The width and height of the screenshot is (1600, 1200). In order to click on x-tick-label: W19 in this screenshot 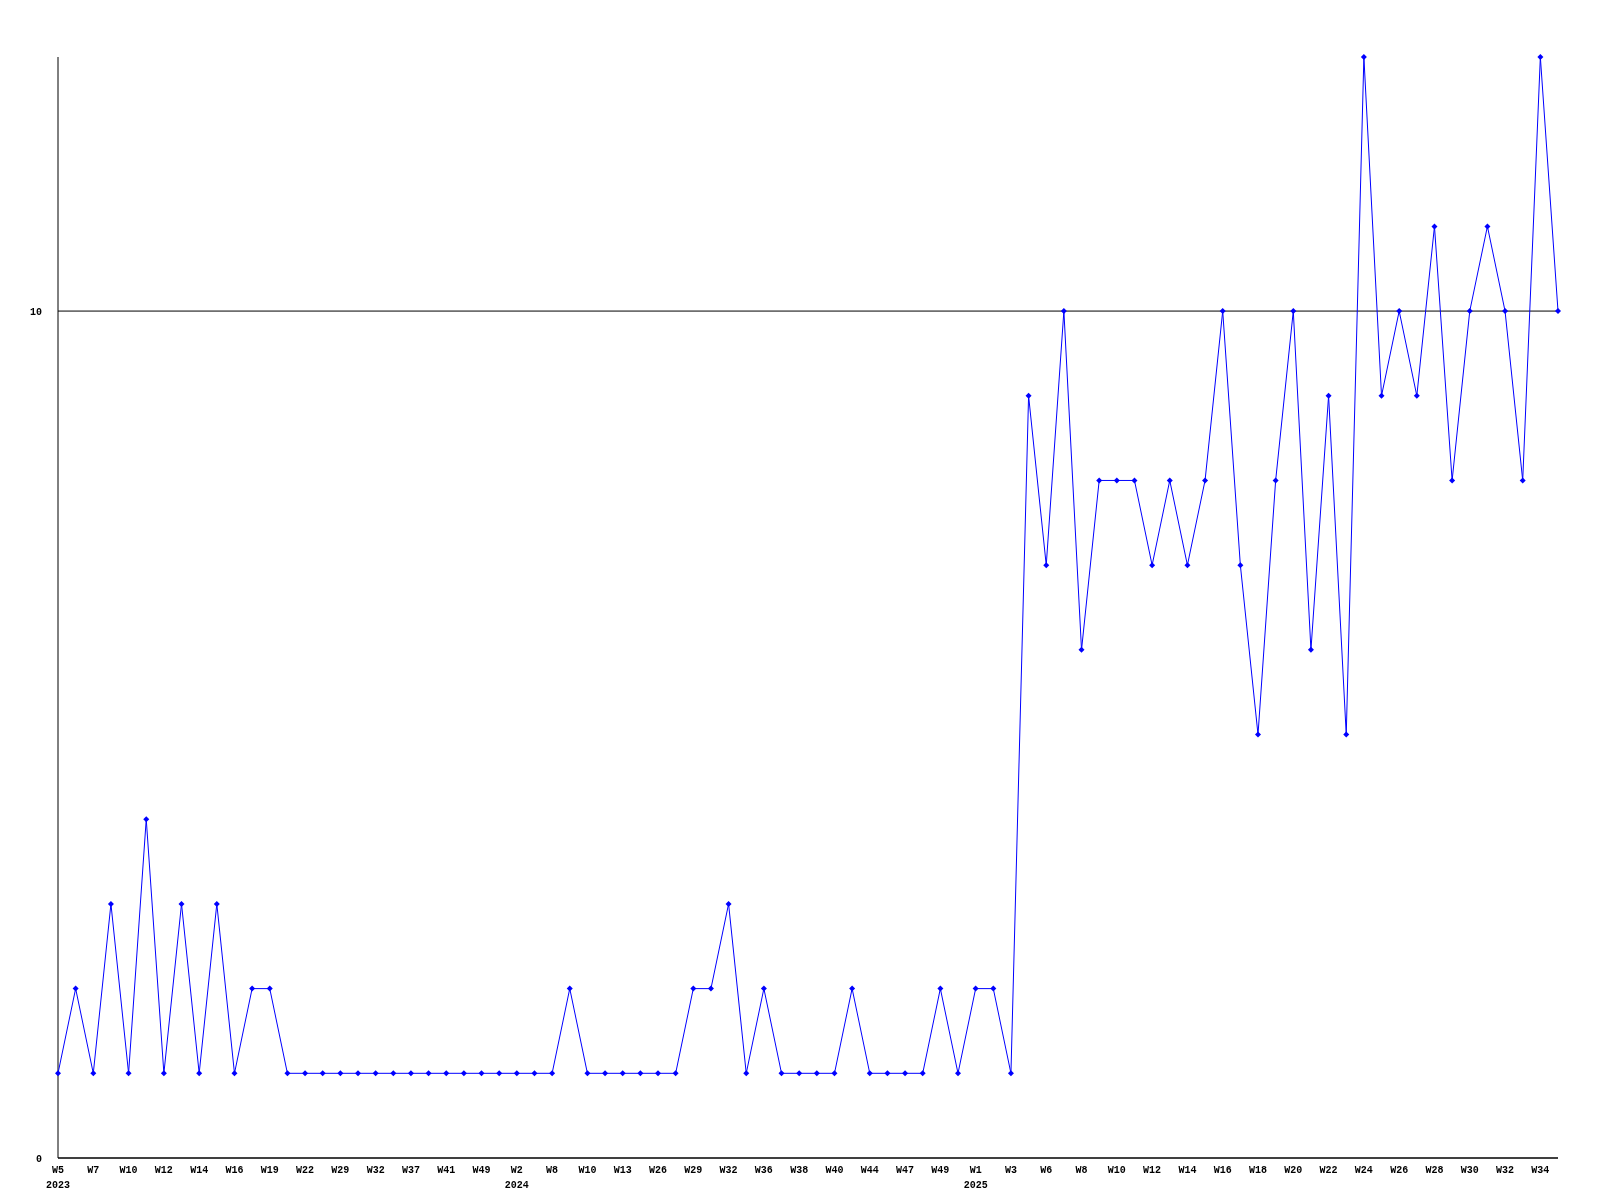, I will do `click(269, 1170)`.